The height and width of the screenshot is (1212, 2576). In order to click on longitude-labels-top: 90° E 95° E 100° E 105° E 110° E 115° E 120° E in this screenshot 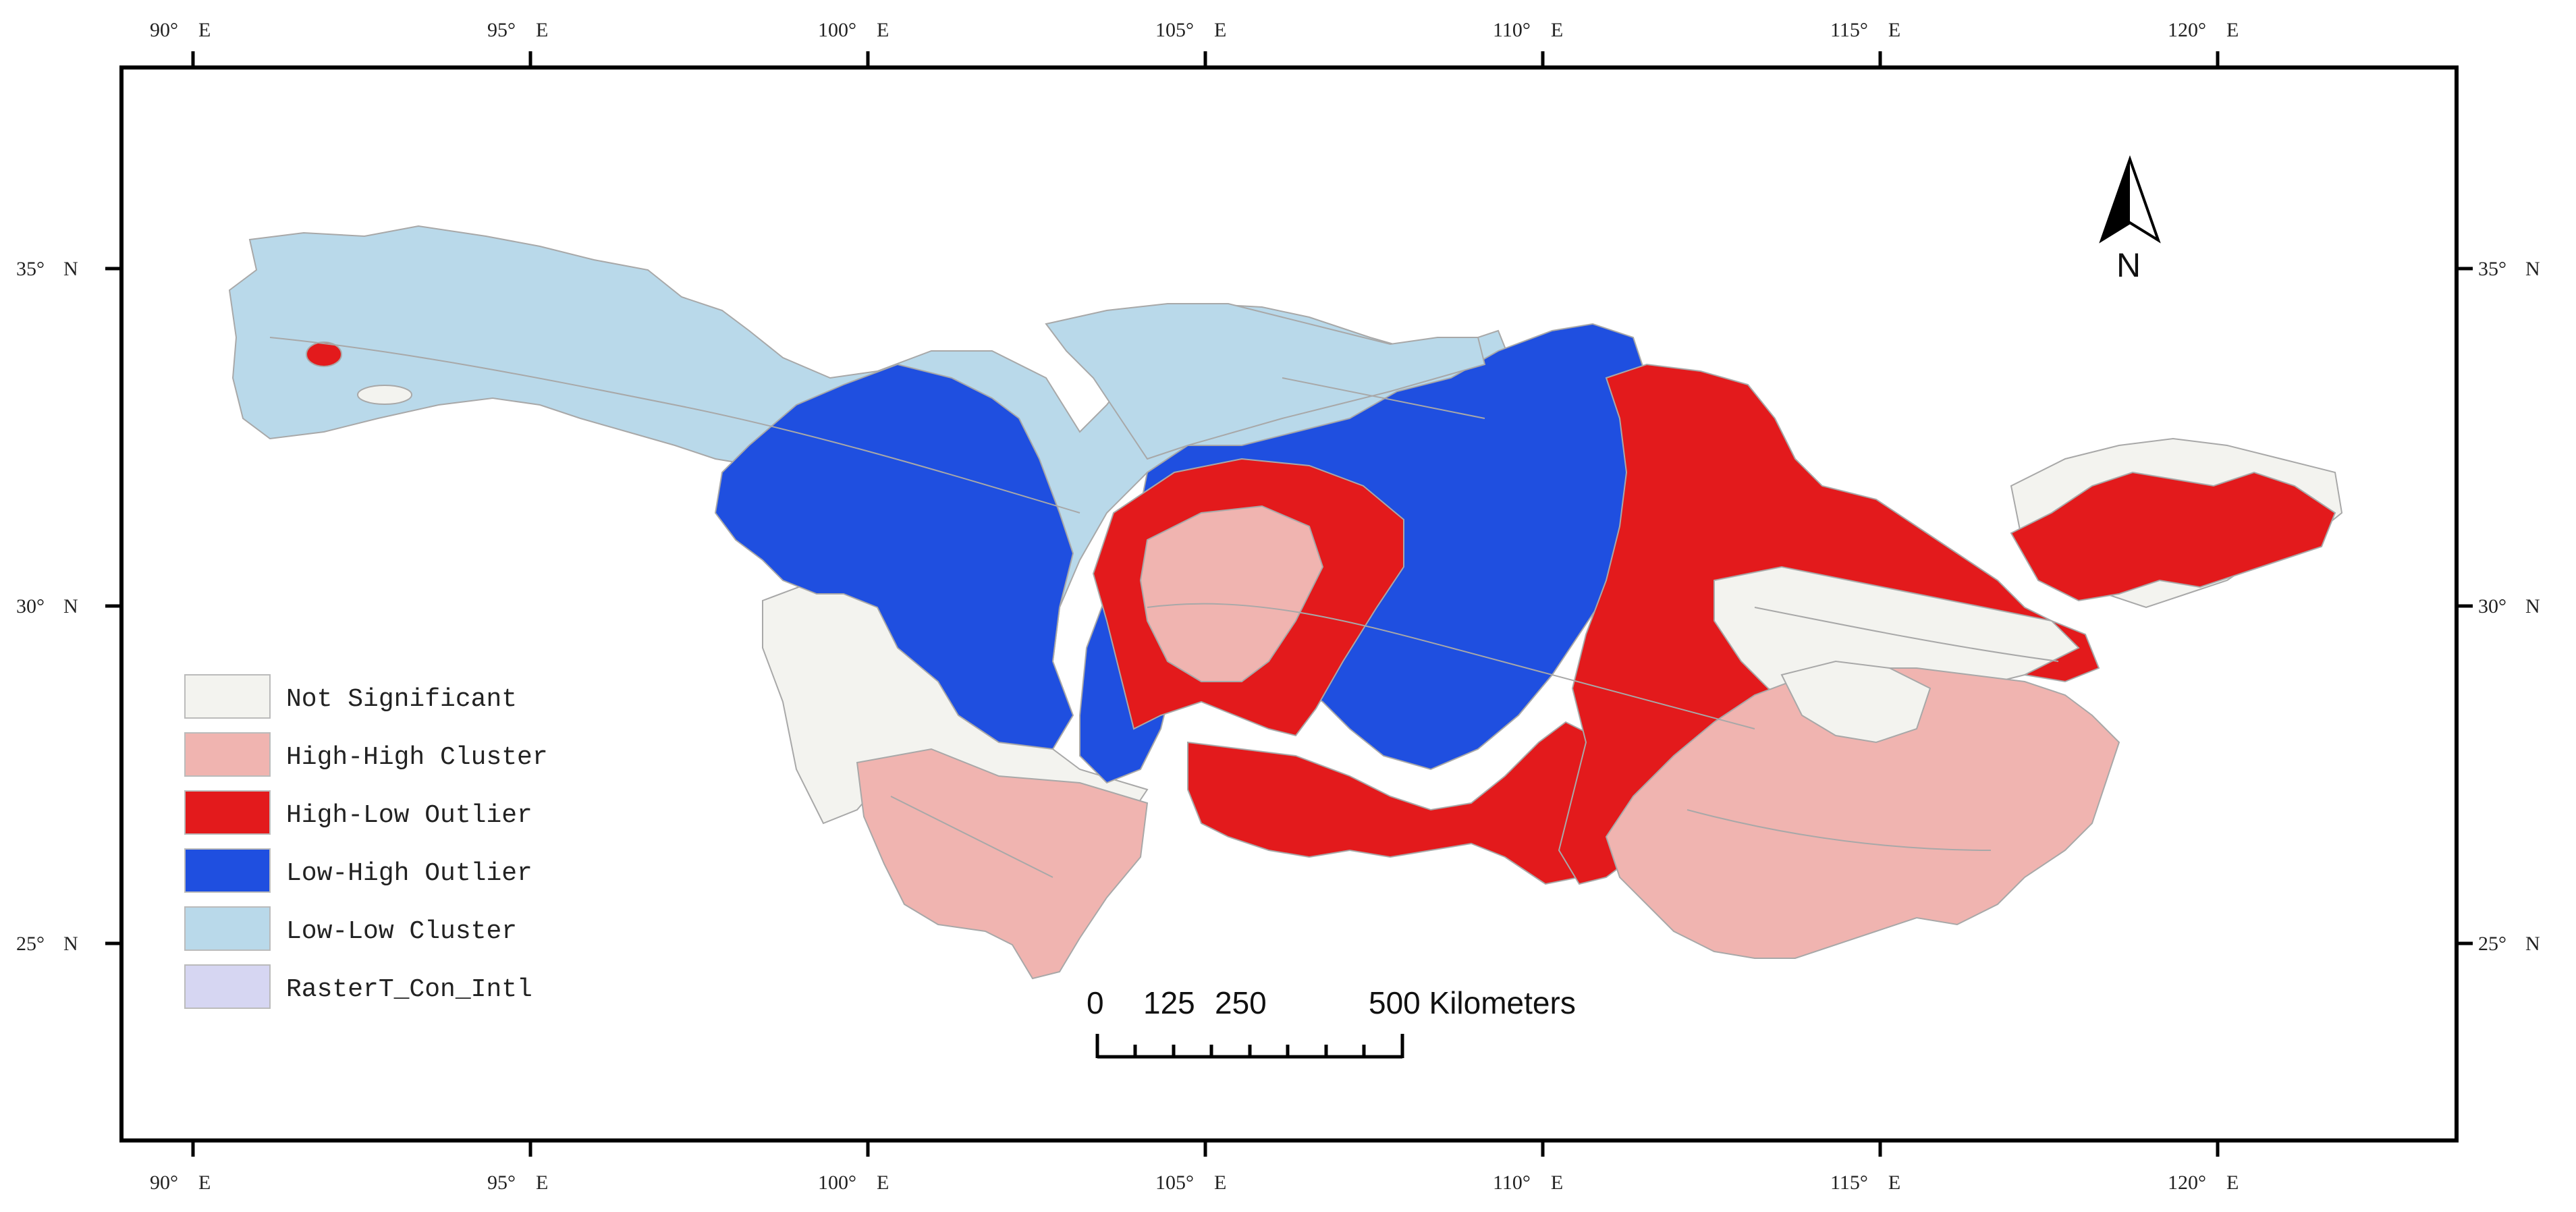, I will do `click(1194, 30)`.